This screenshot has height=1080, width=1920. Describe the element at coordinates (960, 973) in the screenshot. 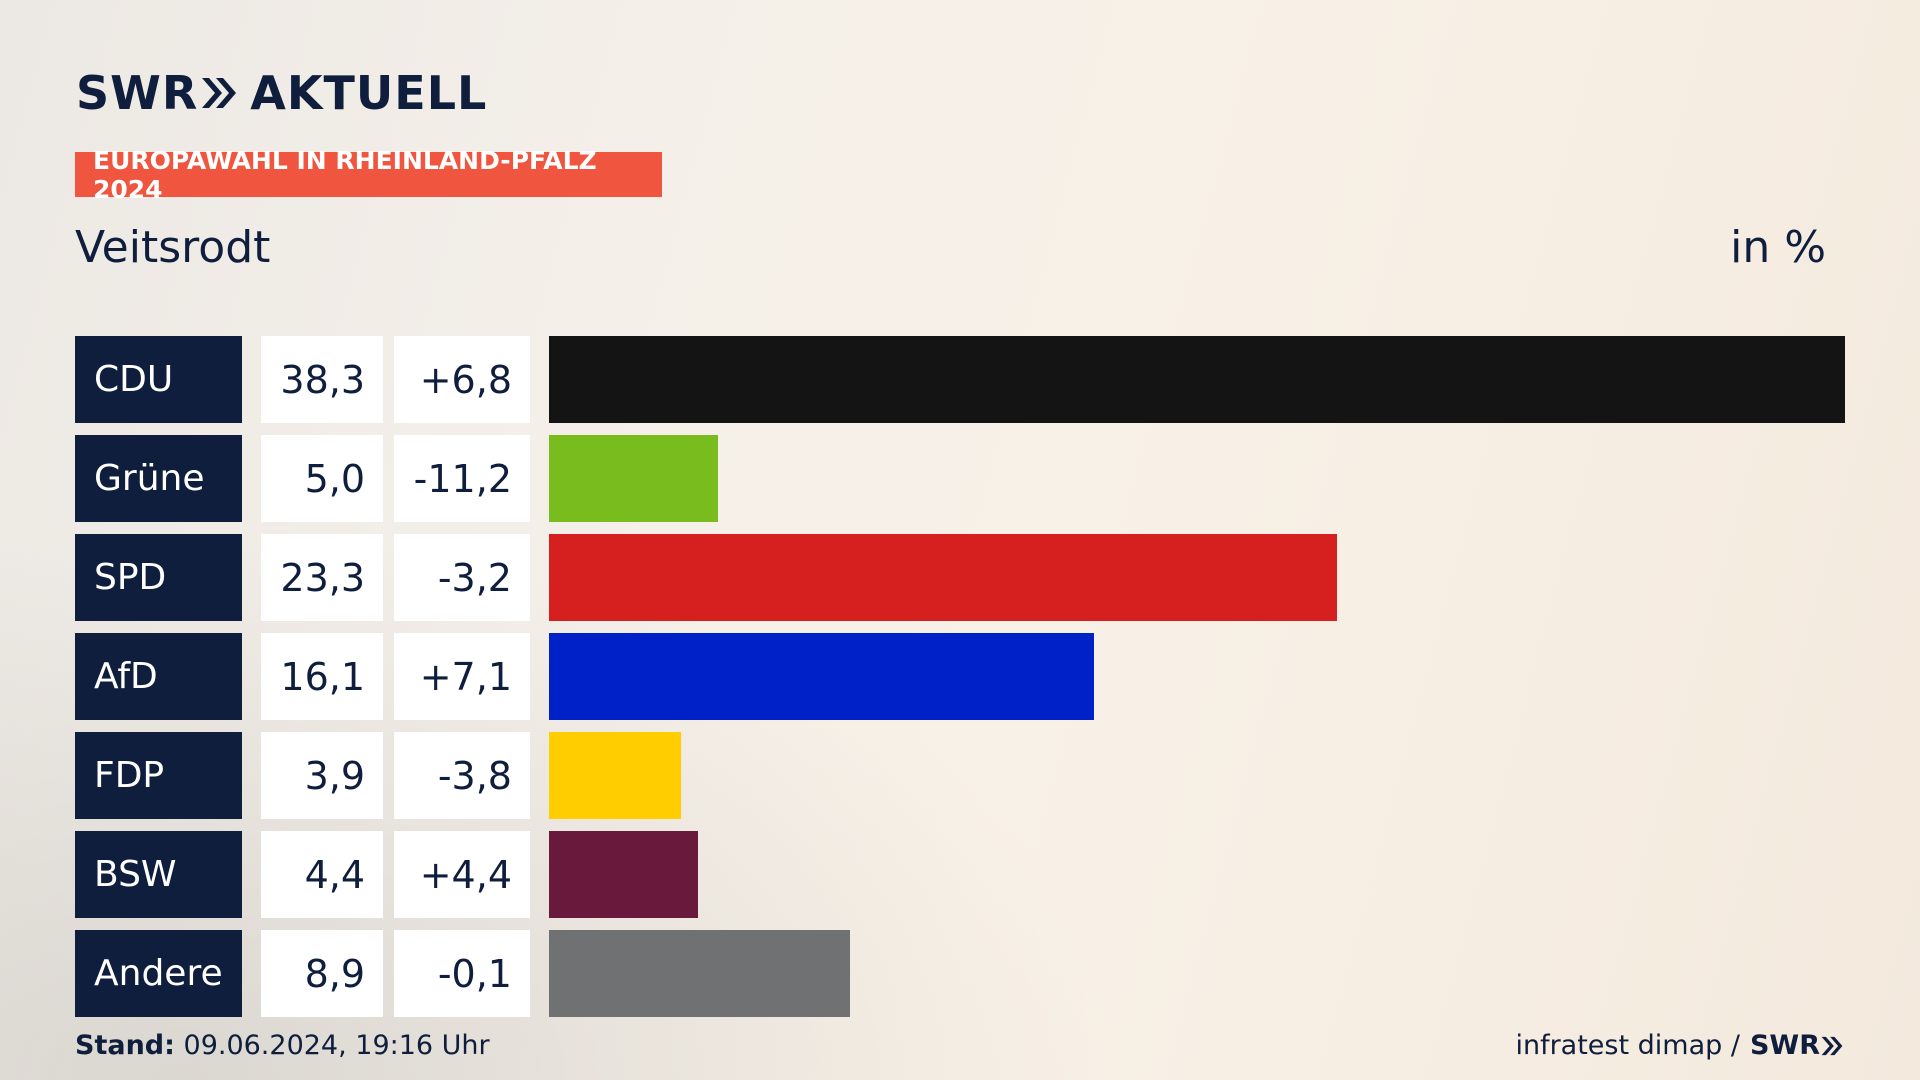

I see `result-row: Andere 8,9 -0,1` at that location.